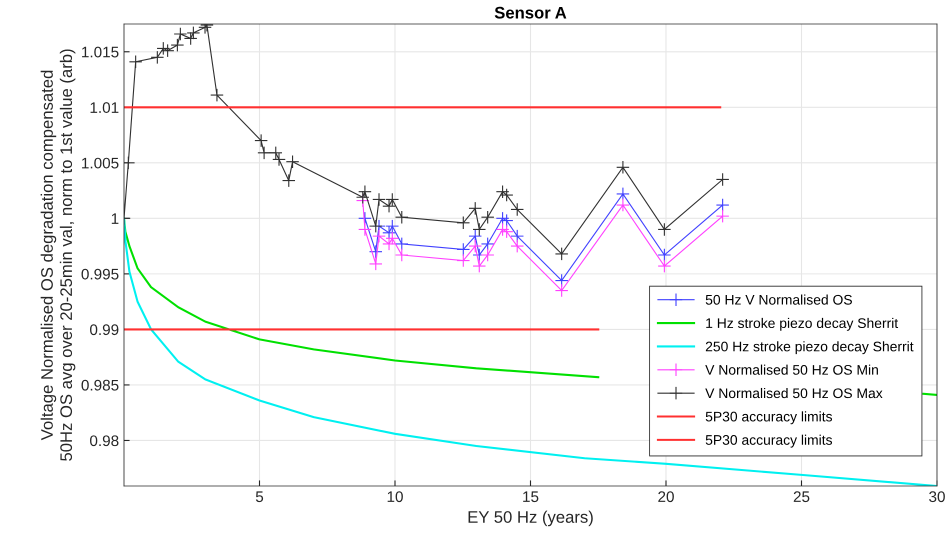 The height and width of the screenshot is (539, 950). I want to click on legend-label: 50 Hz V Normalised OS, so click(779, 299).